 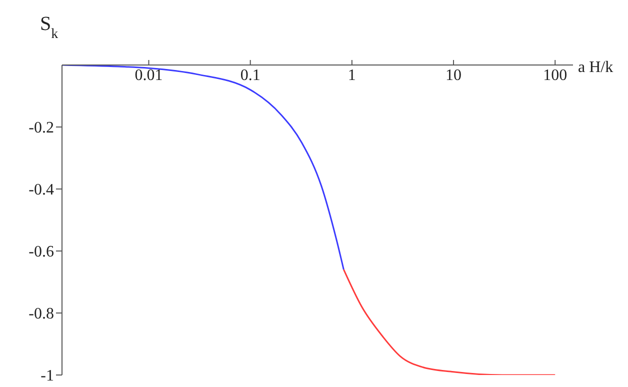 I want to click on x-tick-label: 100, so click(x=555, y=75).